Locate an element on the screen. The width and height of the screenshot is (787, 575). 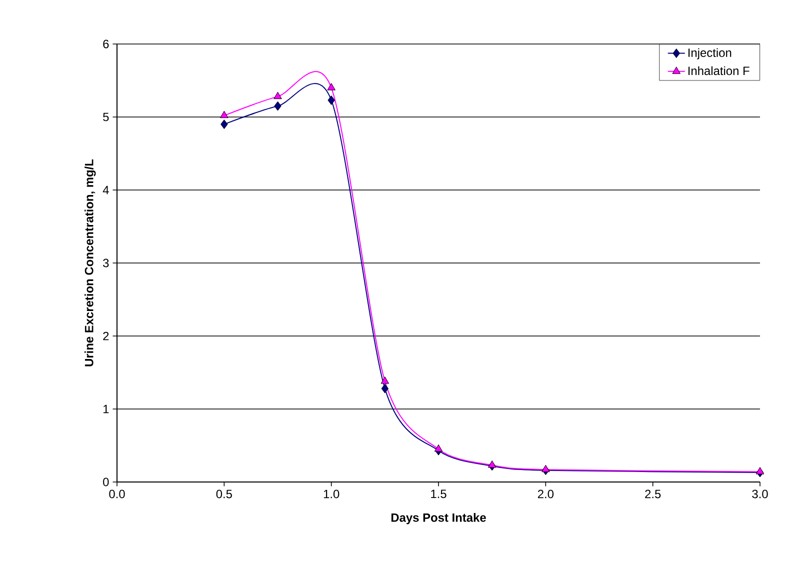
y-axis-title: Urine Excretion Concentration, mg/L is located at coordinates (90, 262).